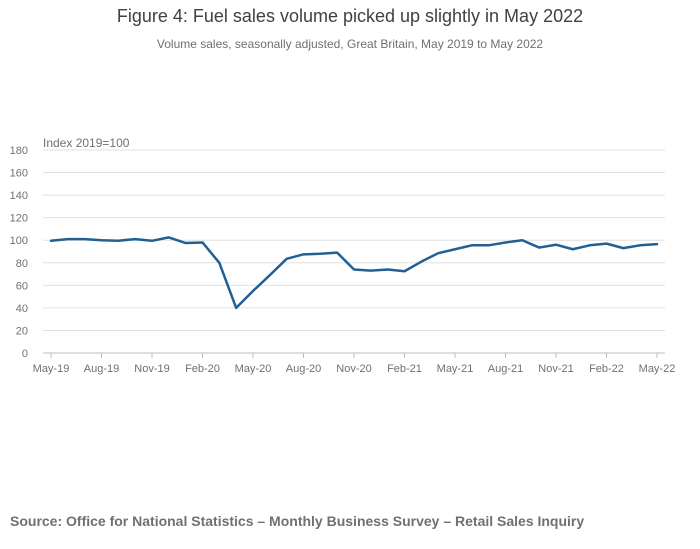 The width and height of the screenshot is (700, 549). Describe the element at coordinates (19, 174) in the screenshot. I see `y-tick-label: 160` at that location.